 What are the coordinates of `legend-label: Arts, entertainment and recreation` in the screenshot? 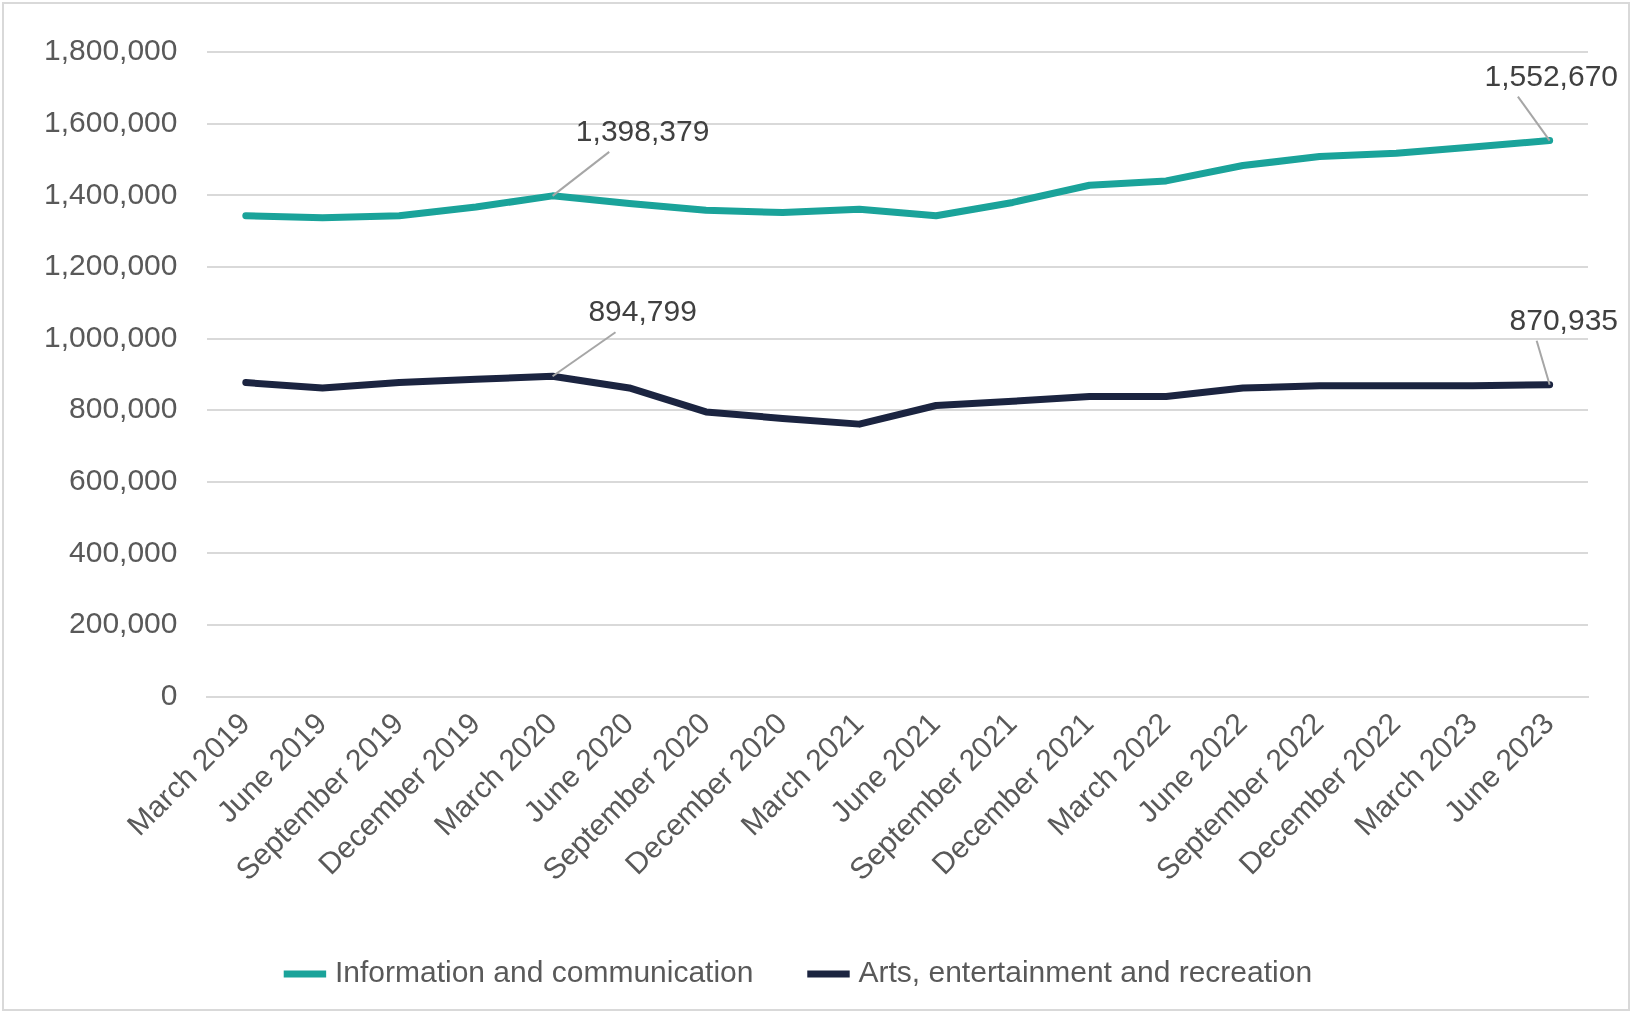 It's located at (1085, 972).